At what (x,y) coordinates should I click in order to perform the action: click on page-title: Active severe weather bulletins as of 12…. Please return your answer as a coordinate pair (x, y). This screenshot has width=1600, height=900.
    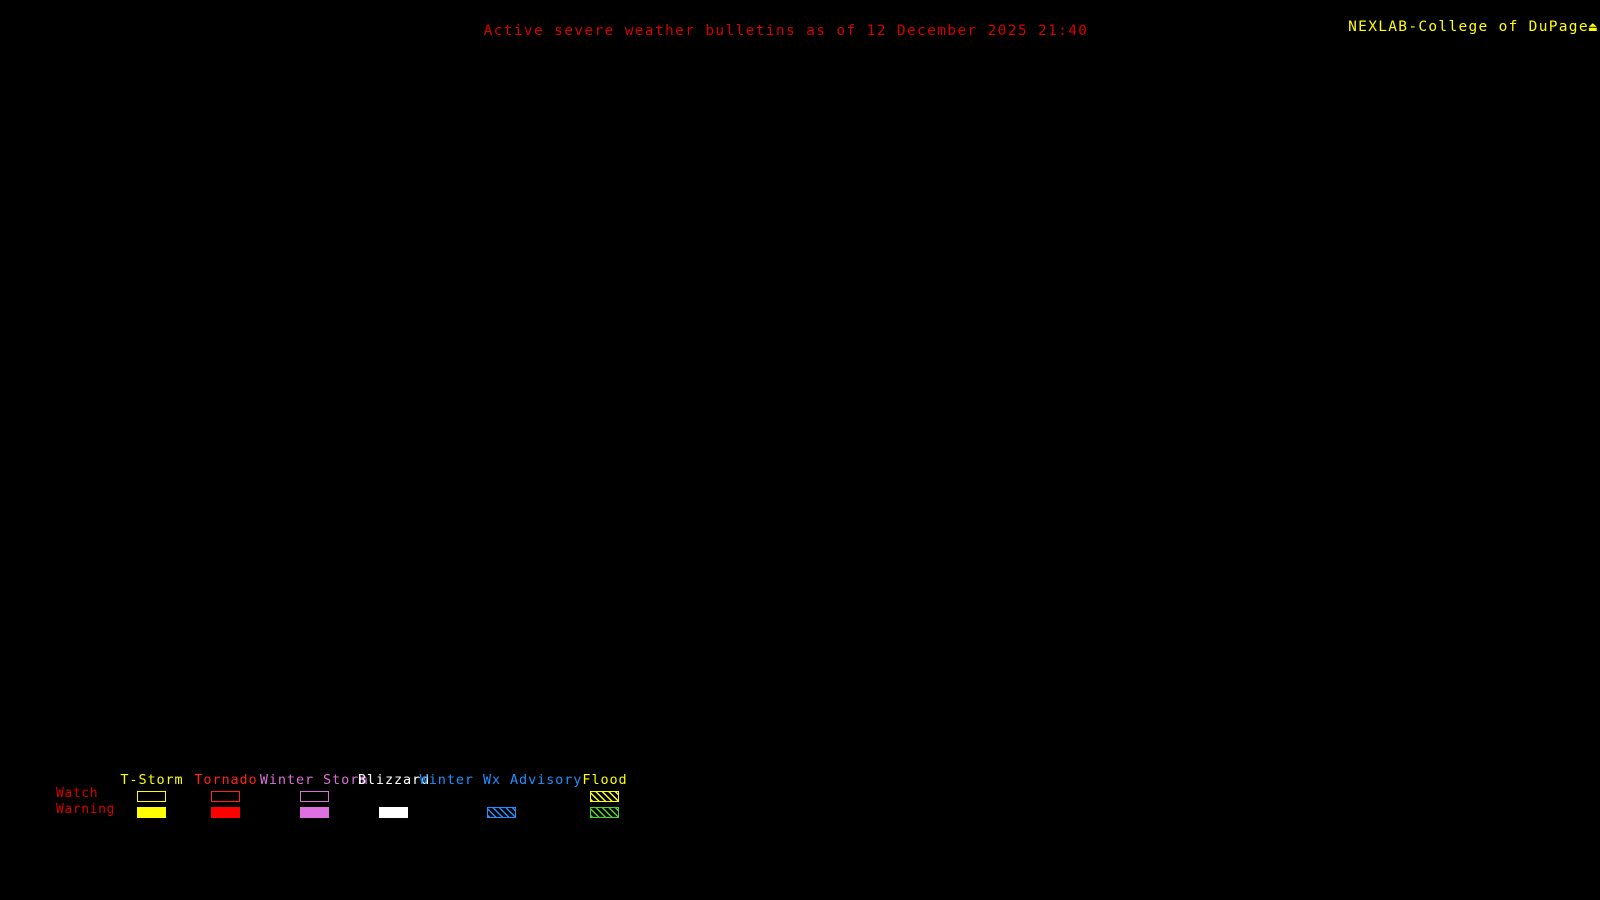
    Looking at the image, I should click on (786, 31).